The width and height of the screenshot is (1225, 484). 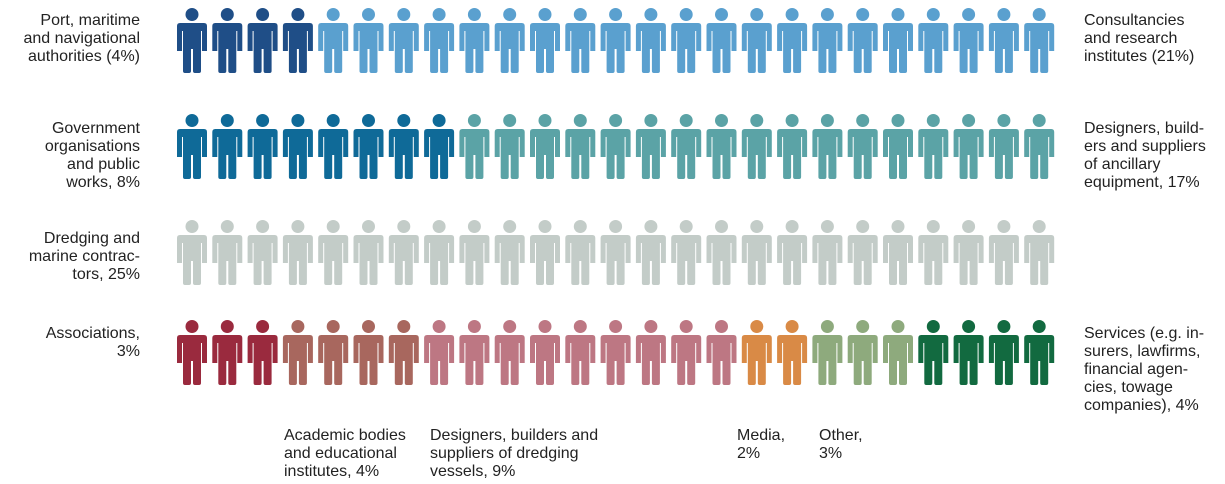 I want to click on segment-label-r4-s1: Associations, 3%, so click(x=92, y=342).